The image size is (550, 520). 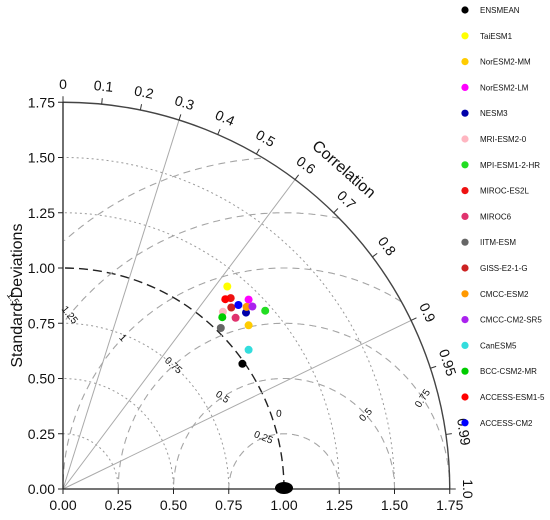 What do you see at coordinates (500, 10) in the screenshot?
I see `legend-label: ENSMEAN` at bounding box center [500, 10].